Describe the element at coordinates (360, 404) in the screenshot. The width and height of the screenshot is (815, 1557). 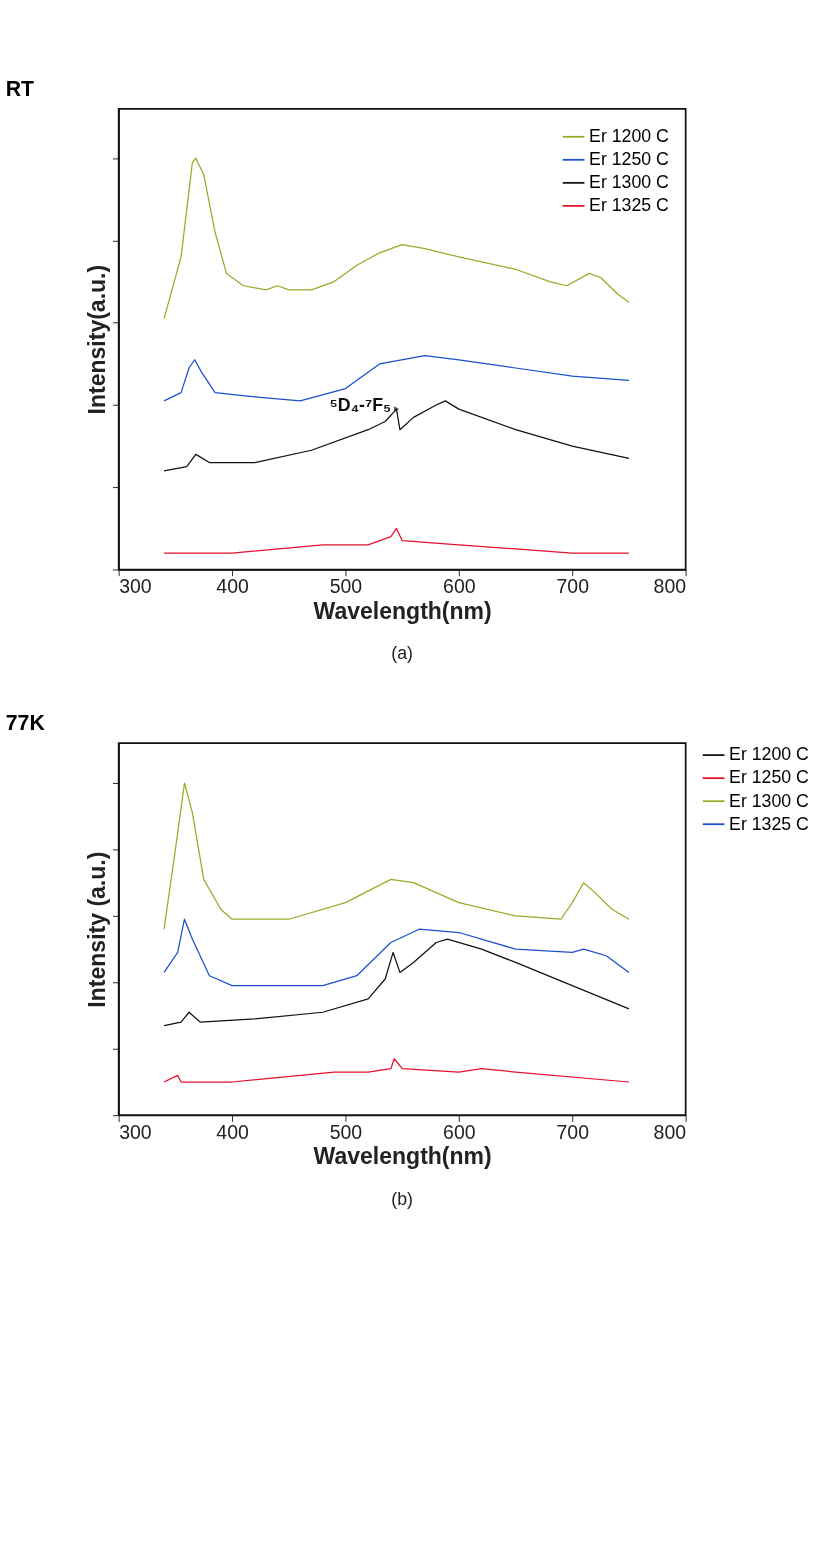
I see `annotation: ⁵D₄-⁷F₅` at that location.